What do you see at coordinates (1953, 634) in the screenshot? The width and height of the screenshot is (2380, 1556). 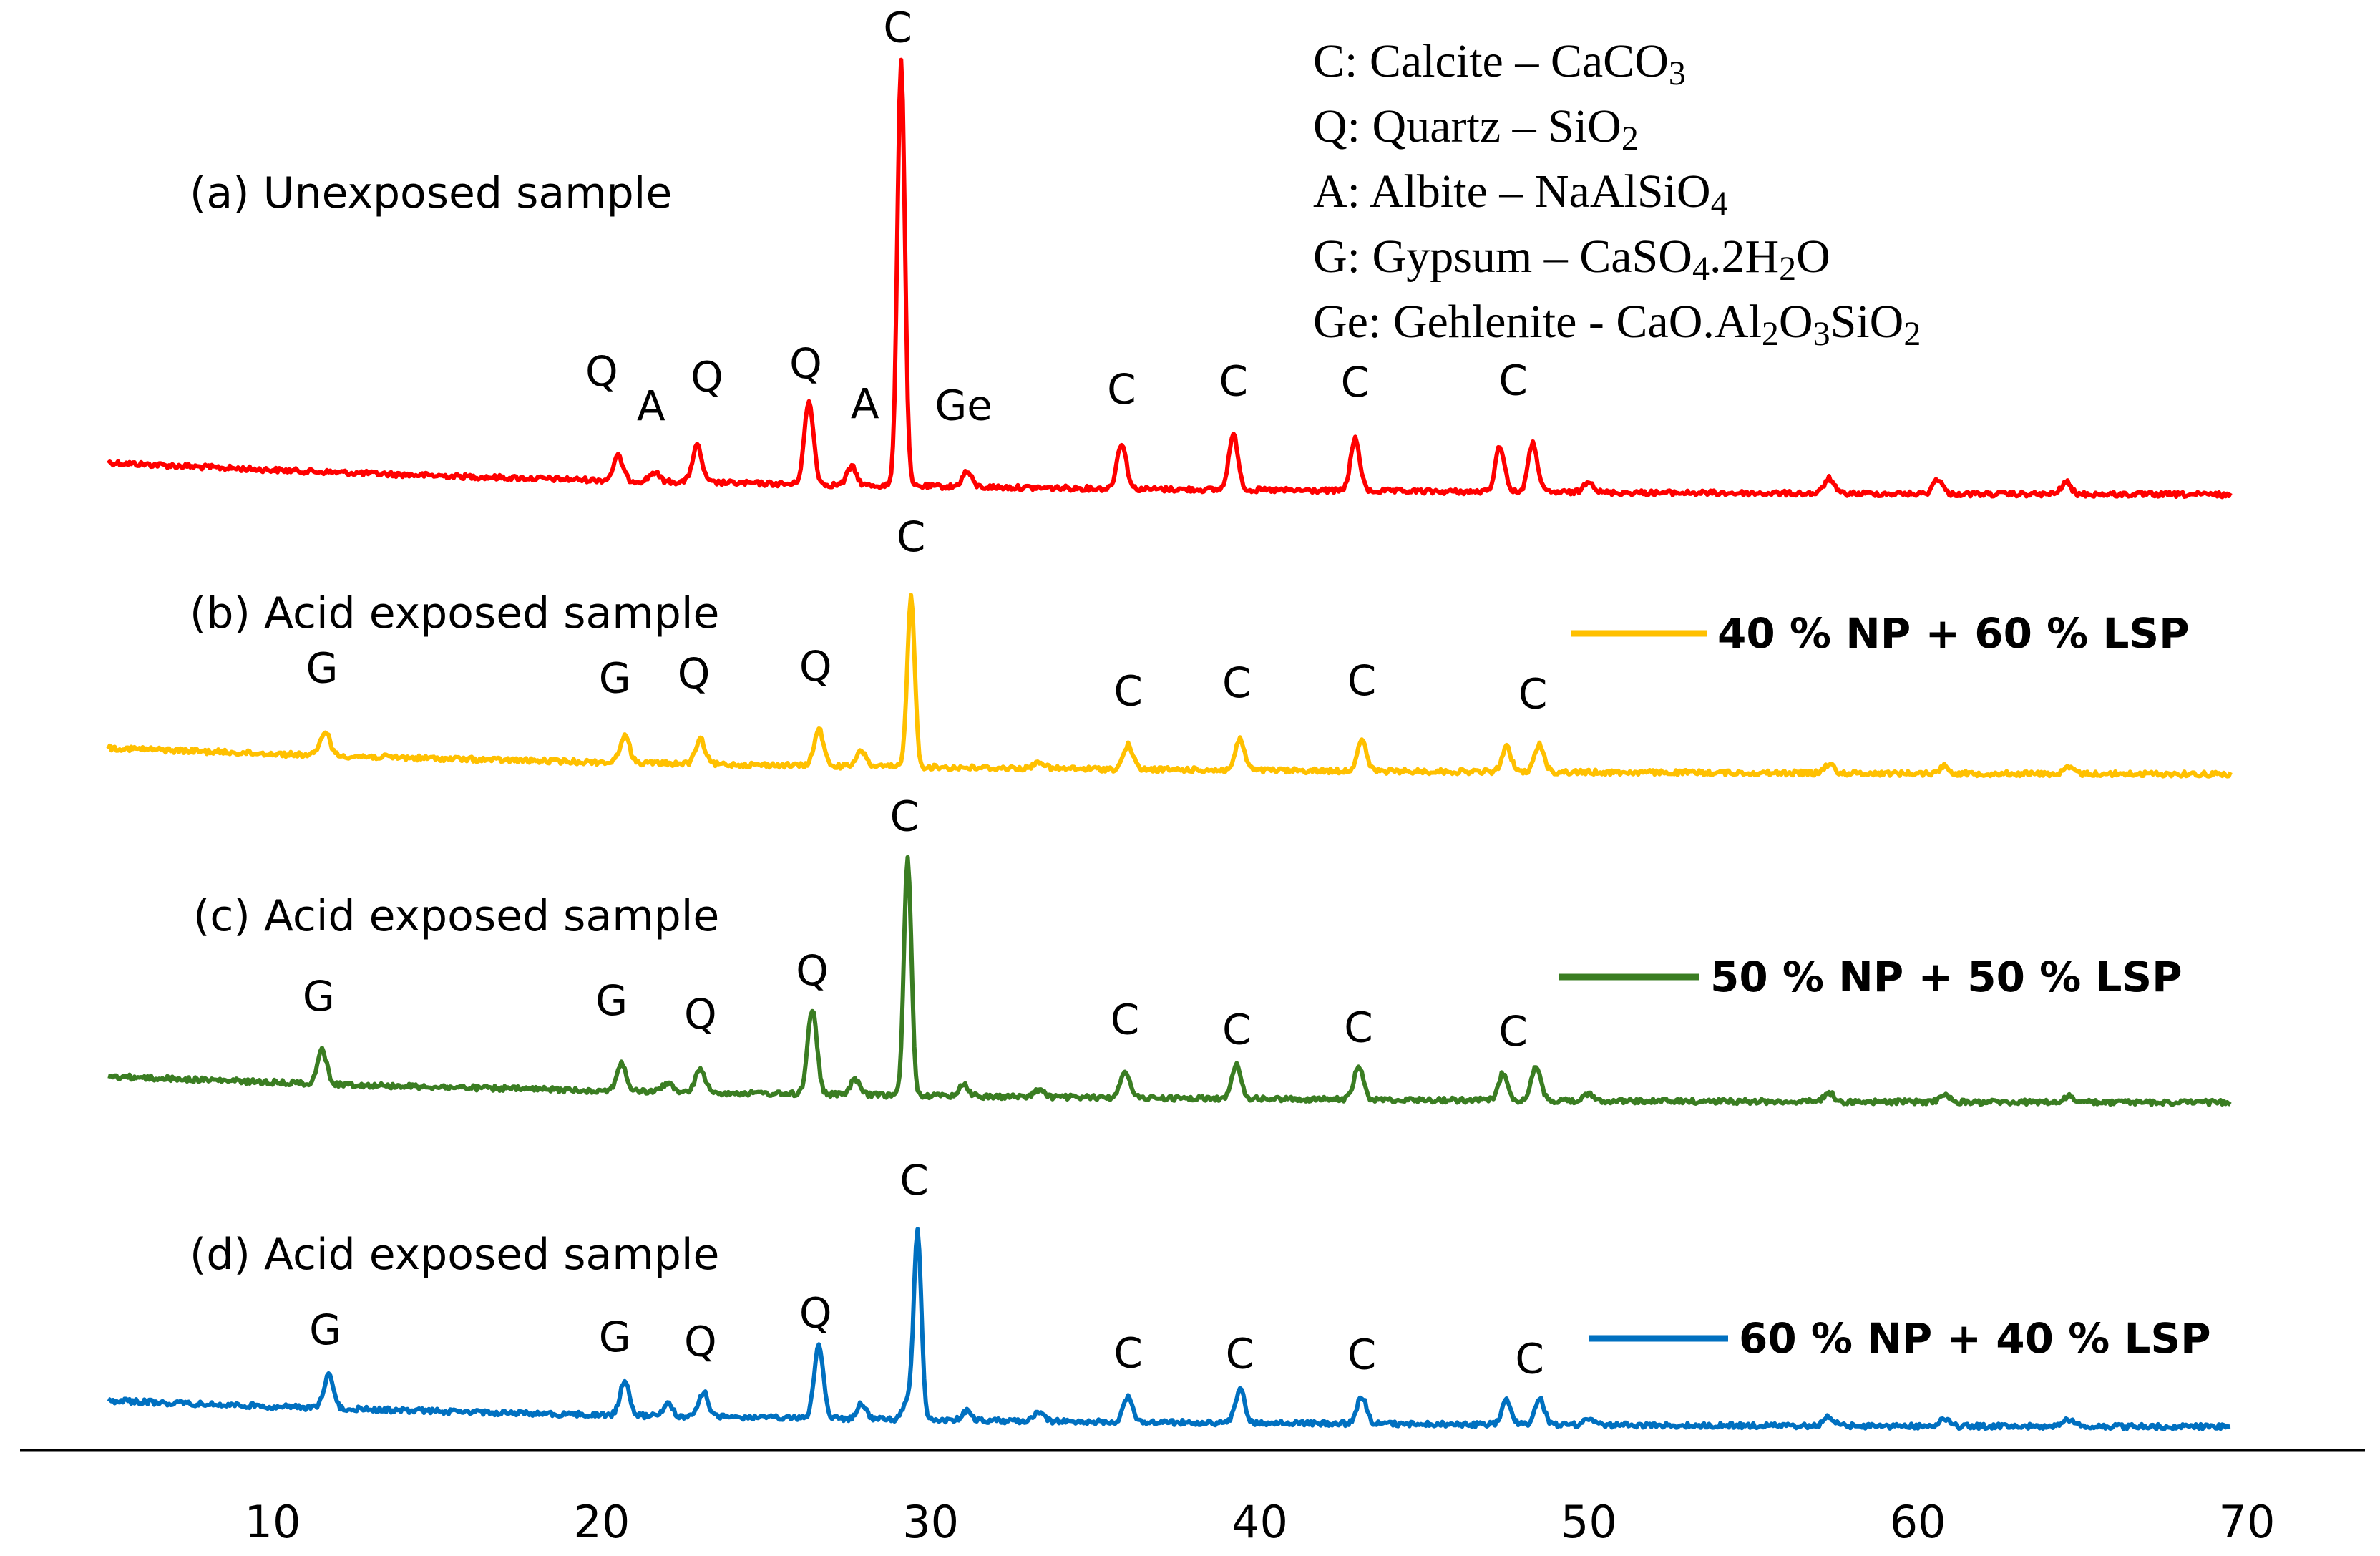 I see `mix-legend-label: 40 % NP + 60 % LSP` at bounding box center [1953, 634].